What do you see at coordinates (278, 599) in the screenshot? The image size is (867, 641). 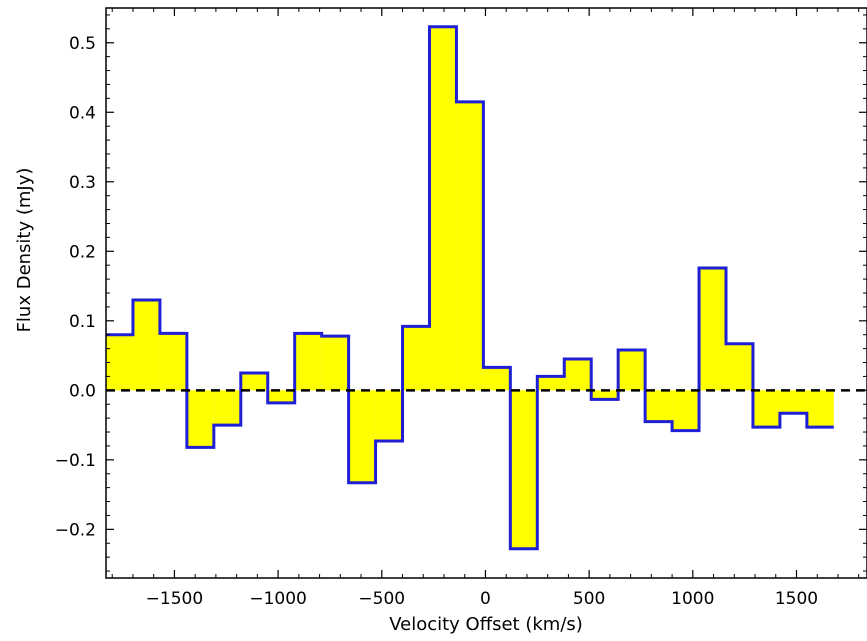 I see `x-tick-label: −1000` at bounding box center [278, 599].